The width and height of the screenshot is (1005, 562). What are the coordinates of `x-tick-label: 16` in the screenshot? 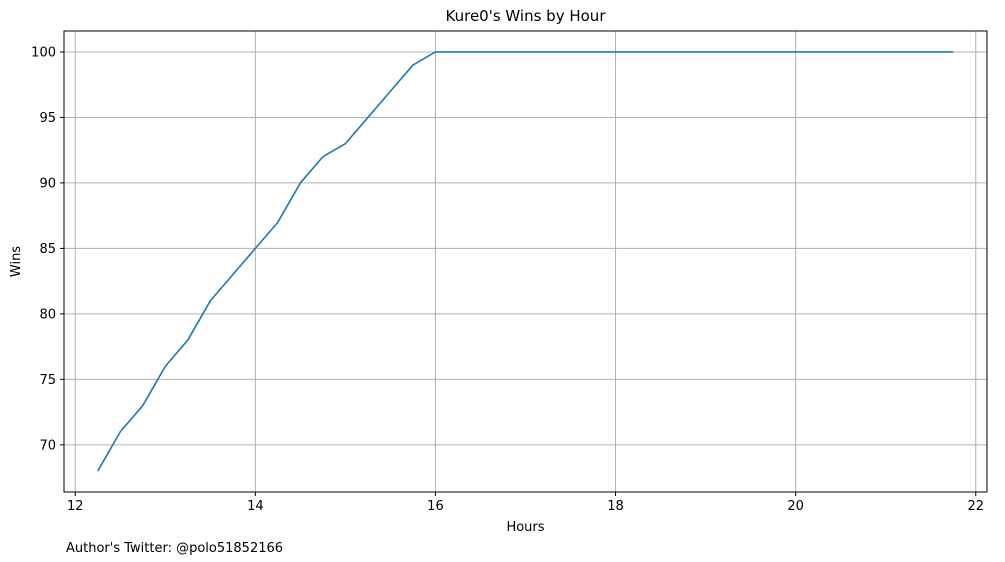 It's located at (435, 506).